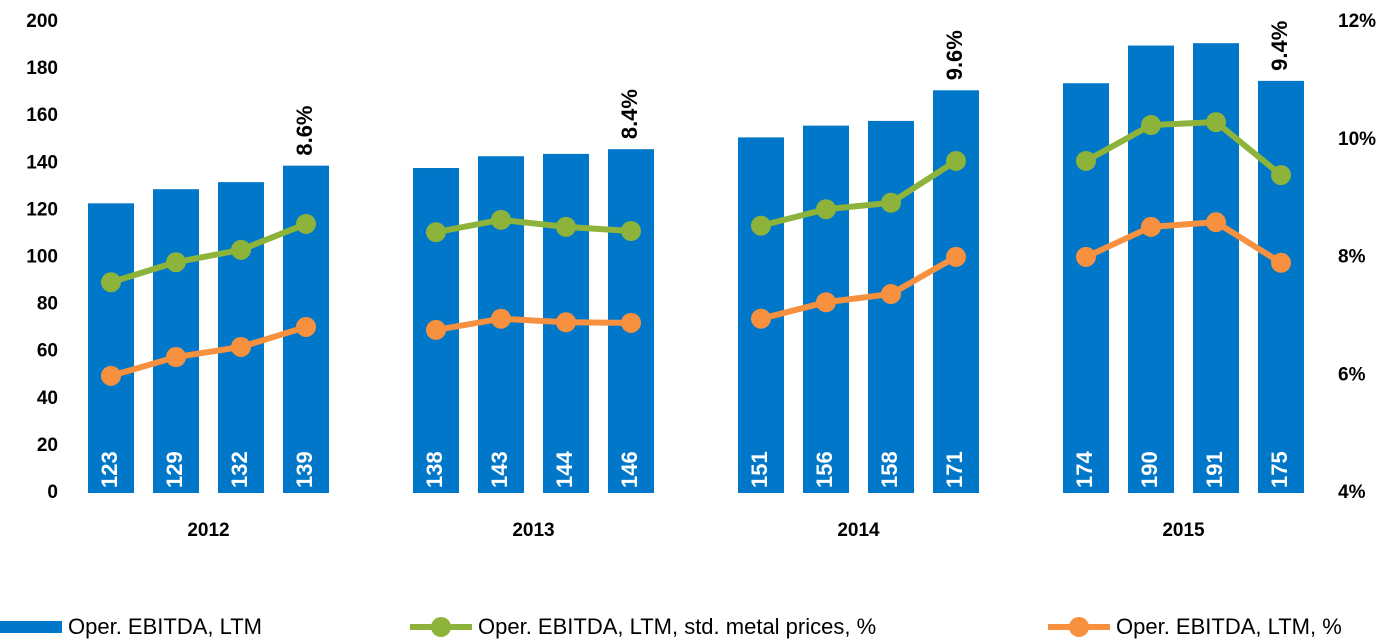 The height and width of the screenshot is (642, 1396). What do you see at coordinates (304, 469) in the screenshot?
I see `bar-label: 139` at bounding box center [304, 469].